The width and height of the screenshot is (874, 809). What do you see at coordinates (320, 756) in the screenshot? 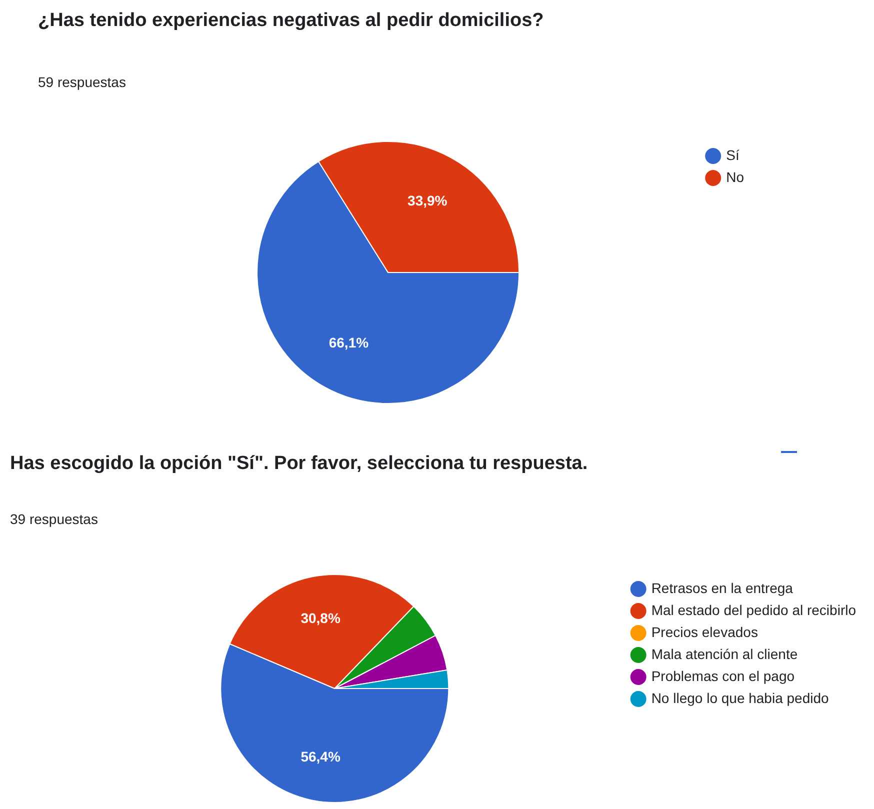
I see `data-label: 56,4%` at bounding box center [320, 756].